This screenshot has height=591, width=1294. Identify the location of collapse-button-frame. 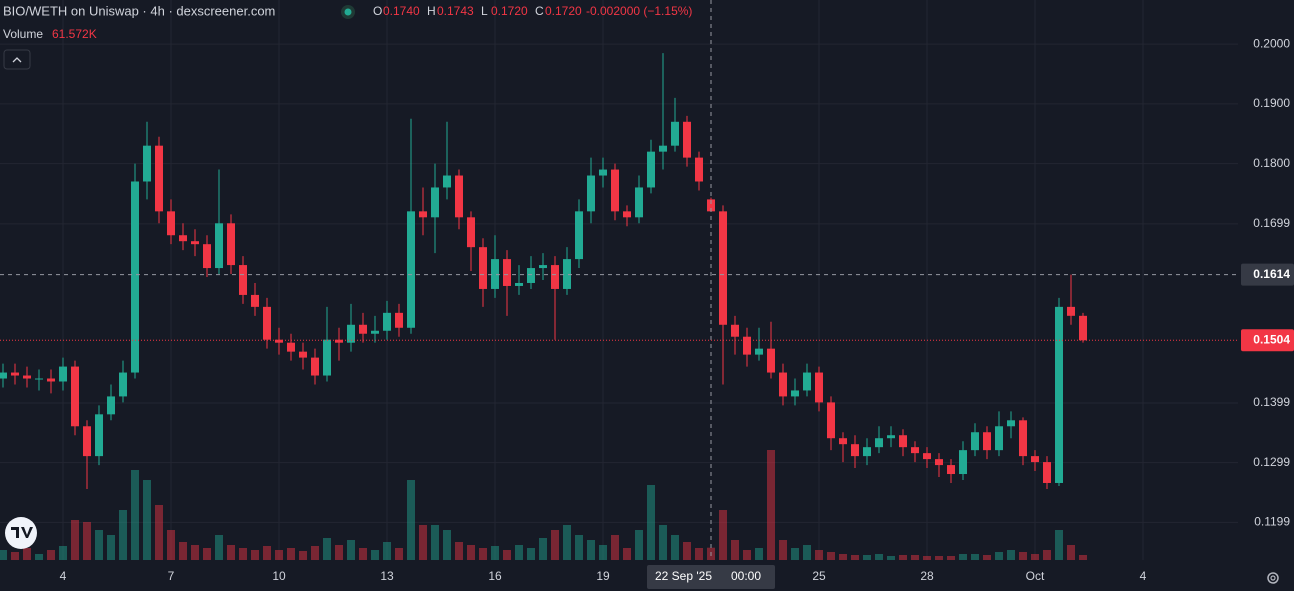
(17, 59).